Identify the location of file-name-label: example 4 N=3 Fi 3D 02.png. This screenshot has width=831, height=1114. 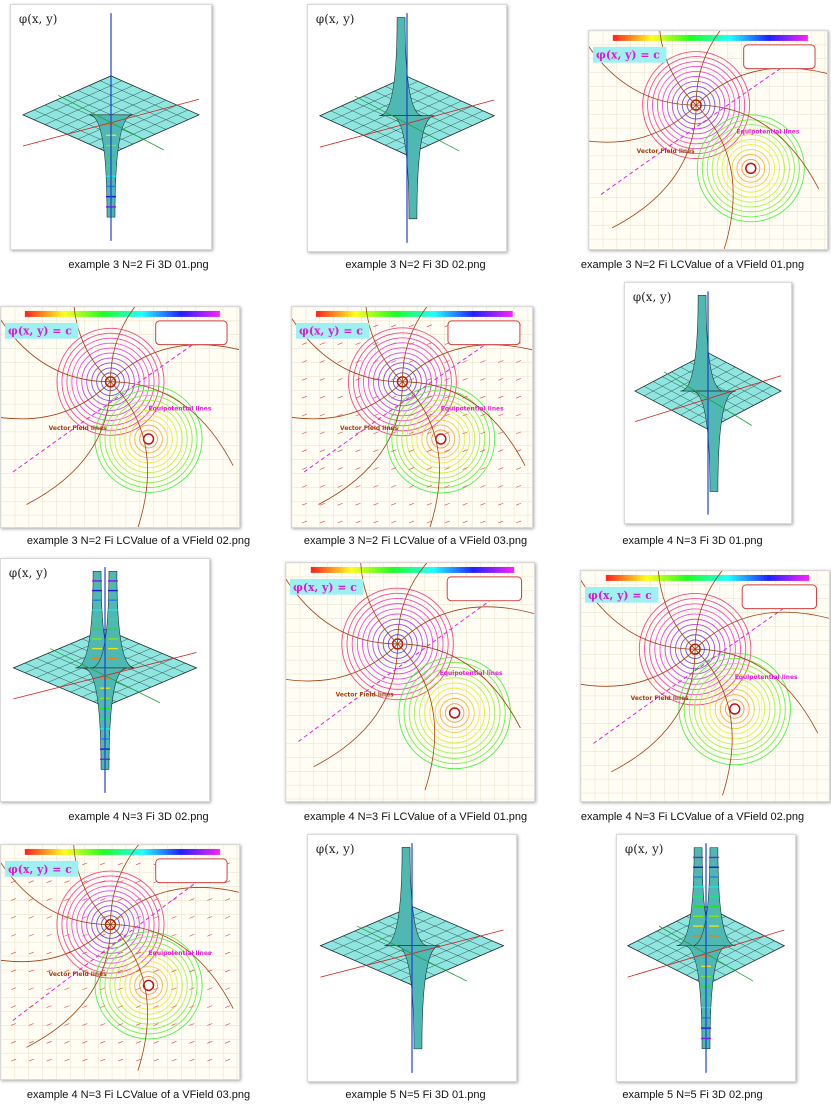
(138, 817).